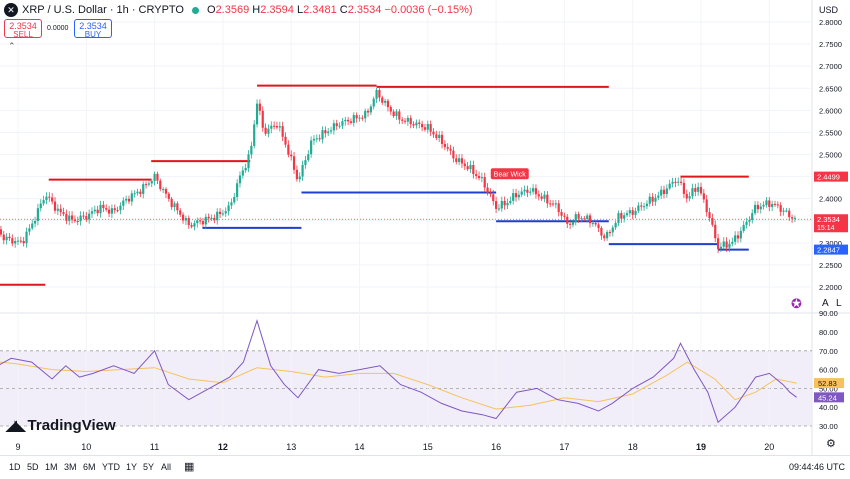 The height and width of the screenshot is (479, 850). I want to click on timeframe-5d: 5D, so click(33, 467).